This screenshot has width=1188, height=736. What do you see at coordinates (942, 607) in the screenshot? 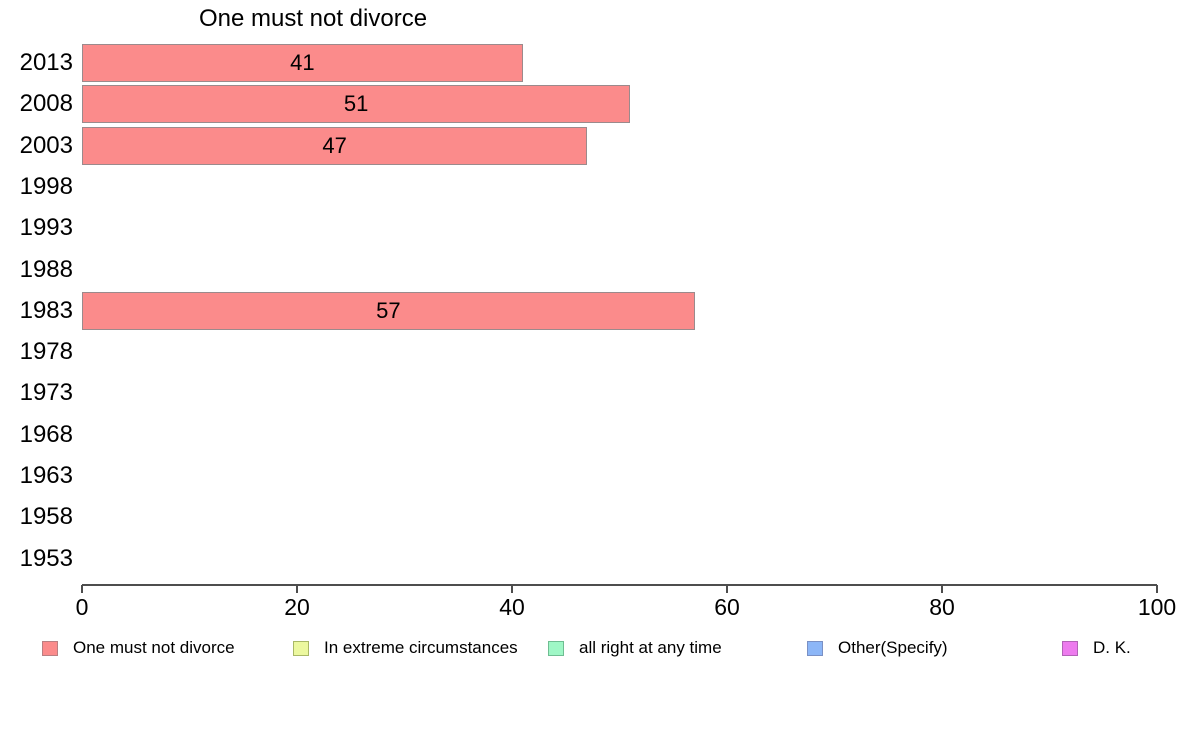
I see `x-tick-label: 80` at bounding box center [942, 607].